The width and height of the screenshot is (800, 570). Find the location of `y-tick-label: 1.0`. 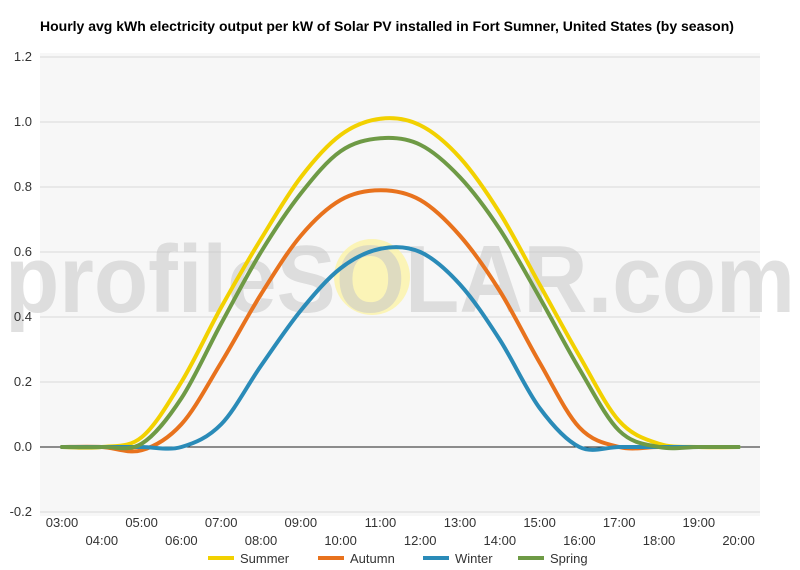

y-tick-label: 1.0 is located at coordinates (23, 121).